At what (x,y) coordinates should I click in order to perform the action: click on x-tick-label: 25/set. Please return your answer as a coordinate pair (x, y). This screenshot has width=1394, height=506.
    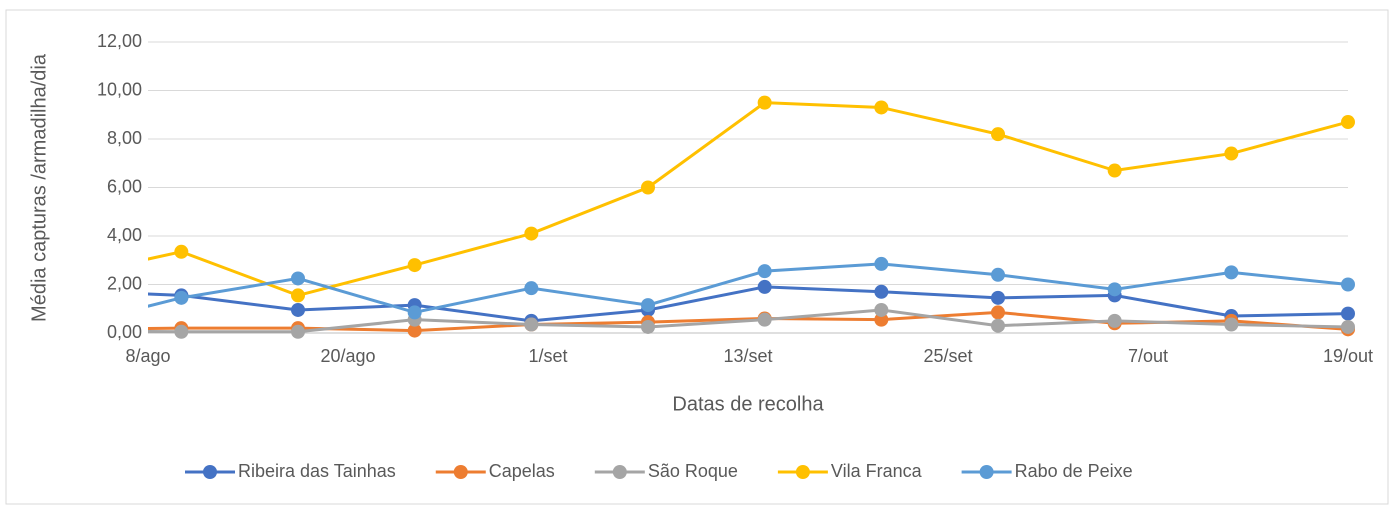
    Looking at the image, I should click on (947, 356).